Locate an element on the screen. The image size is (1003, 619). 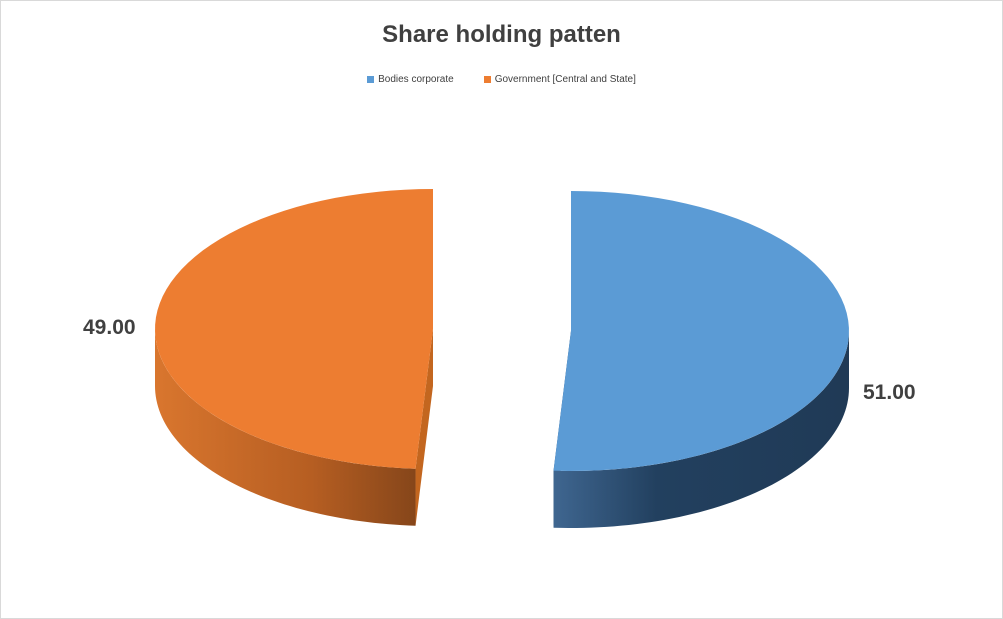
chart-title: Share holding patten is located at coordinates (501, 34).